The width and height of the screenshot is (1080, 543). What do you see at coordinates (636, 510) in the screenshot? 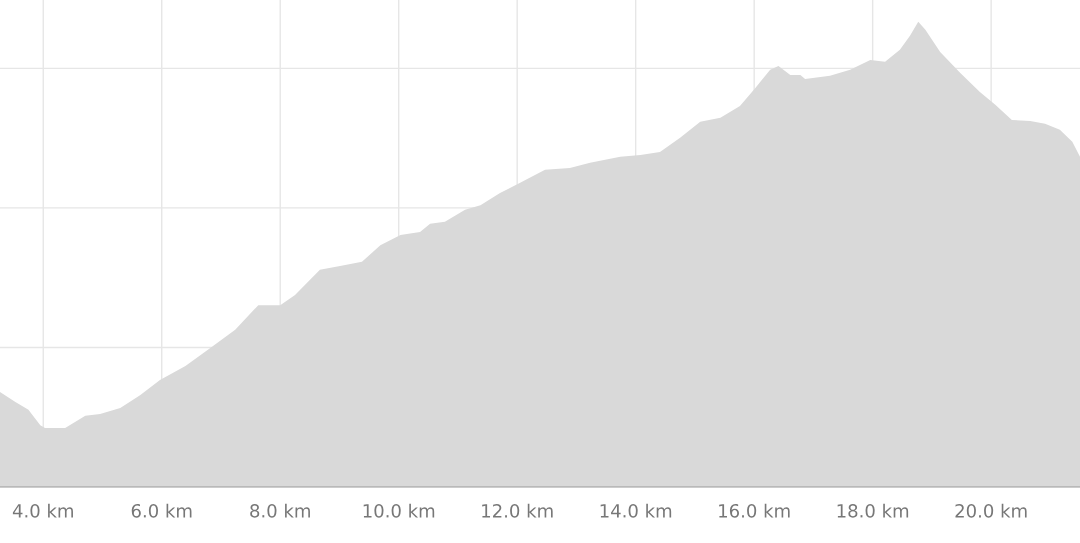
I see `x-tick-label: 14.0 km` at bounding box center [636, 510].